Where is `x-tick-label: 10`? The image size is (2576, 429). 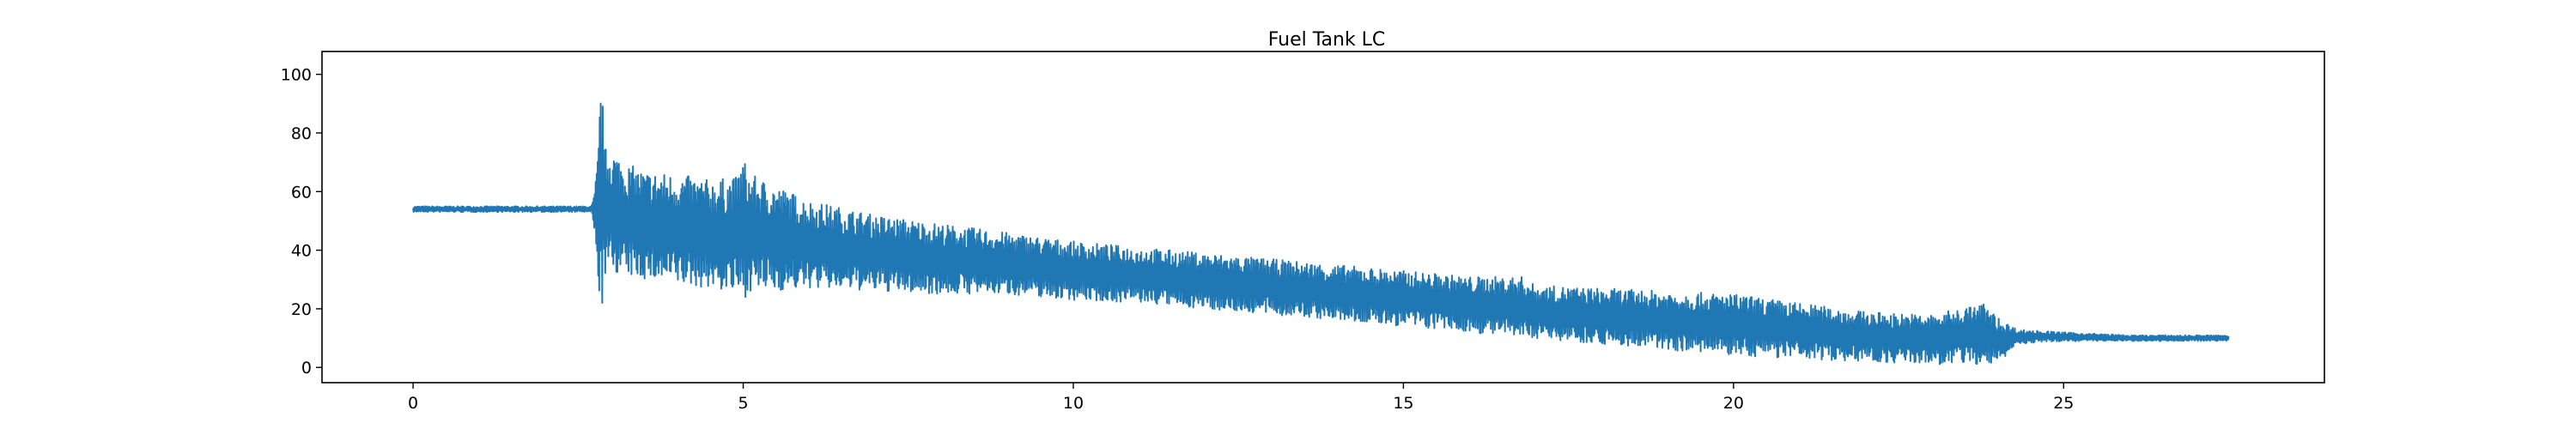
x-tick-label: 10 is located at coordinates (1074, 404).